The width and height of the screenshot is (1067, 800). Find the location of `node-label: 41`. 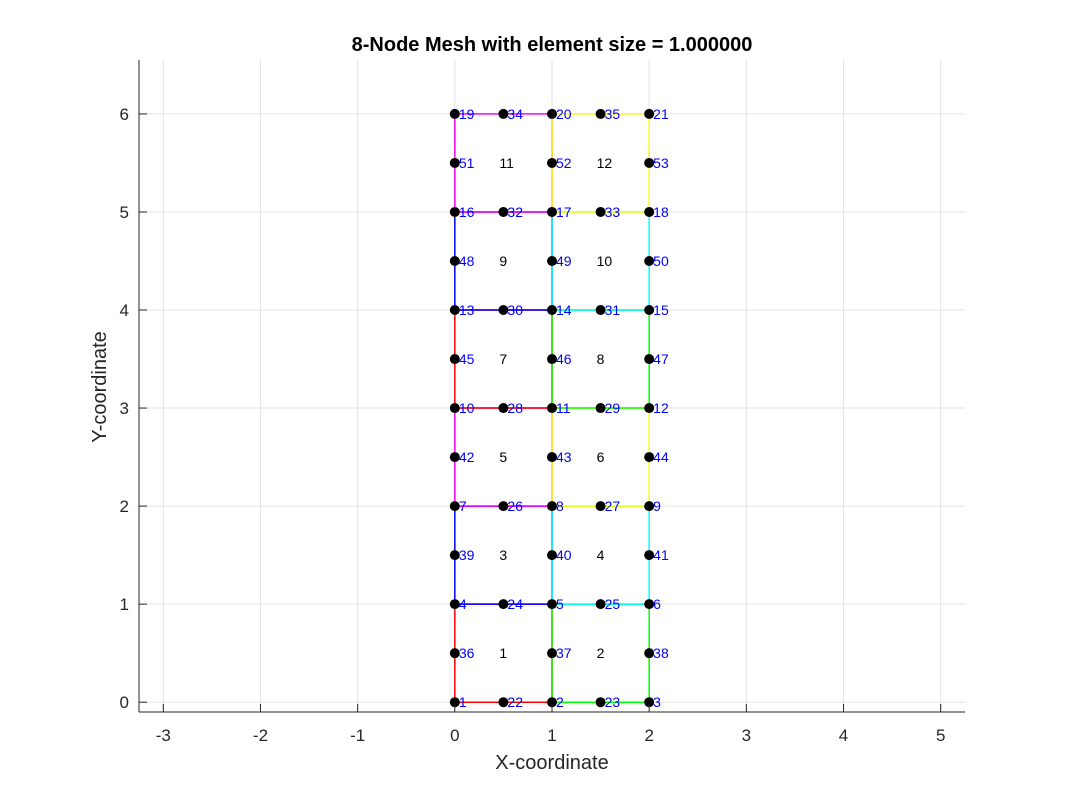

node-label: 41 is located at coordinates (661, 555).